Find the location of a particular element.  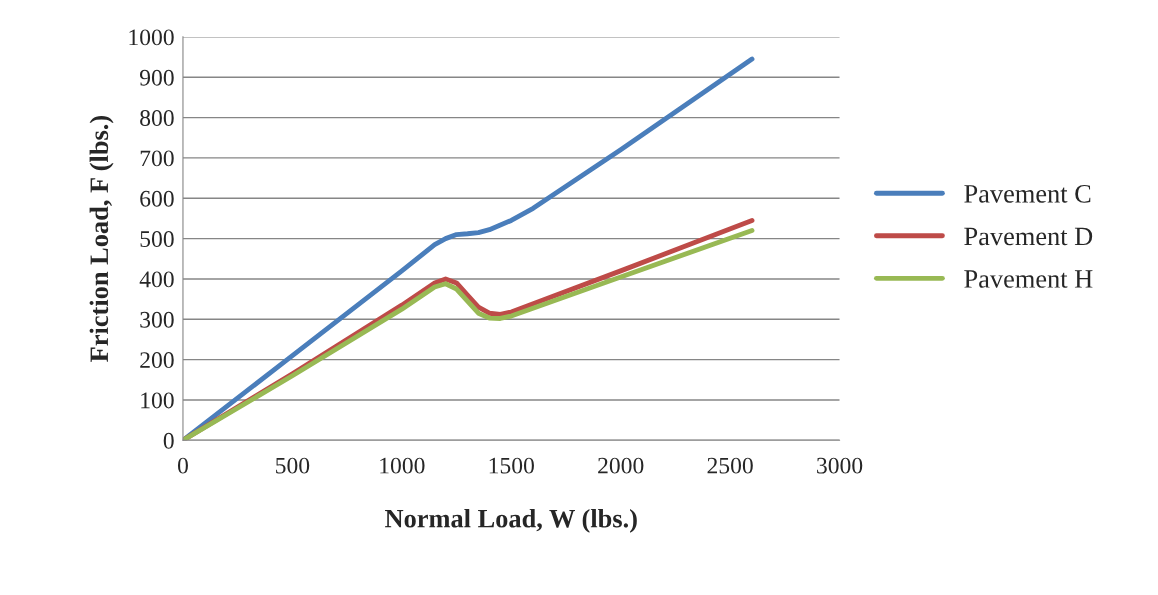

y-tick-label: 400 is located at coordinates (156, 279).